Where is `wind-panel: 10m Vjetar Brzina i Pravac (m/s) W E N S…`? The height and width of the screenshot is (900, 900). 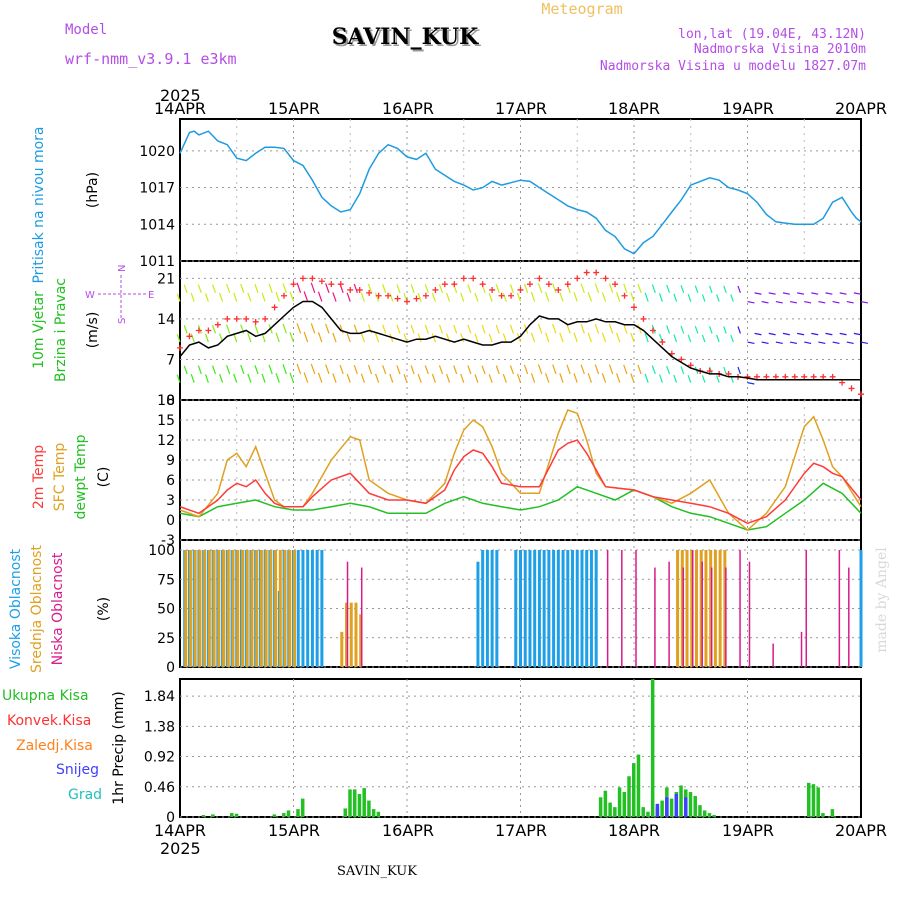
wind-panel: 10m Vjetar Brzina i Pravac (m/s) W E N S… is located at coordinates (449, 337).